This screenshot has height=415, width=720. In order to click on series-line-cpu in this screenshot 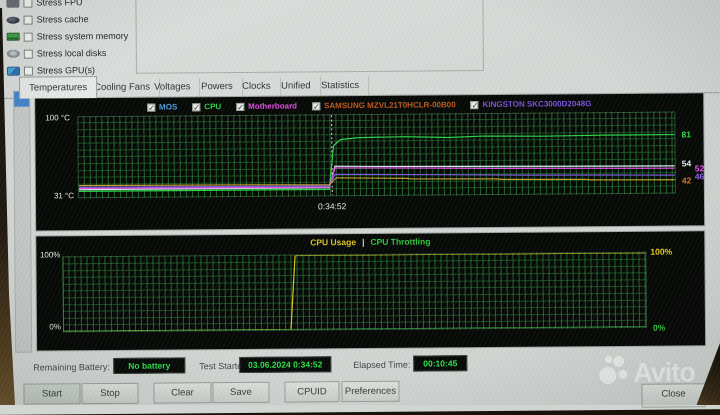, I will do `click(376, 163)`.